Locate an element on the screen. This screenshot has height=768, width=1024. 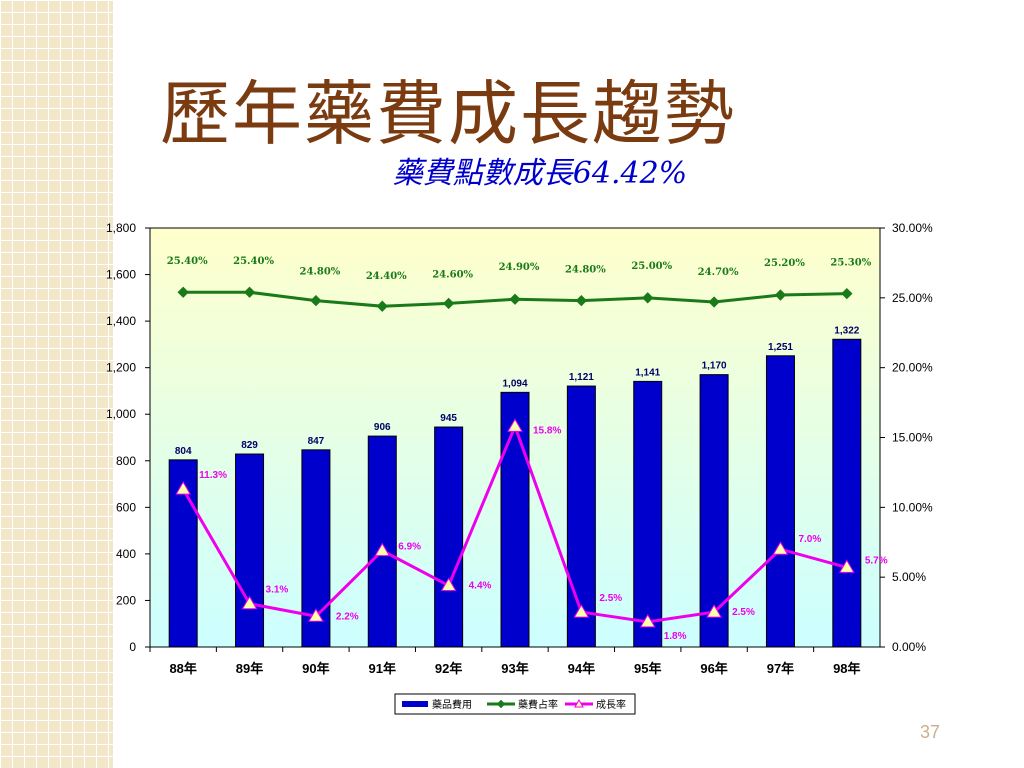
y-left-tick-label: 0 is located at coordinates (132, 647).